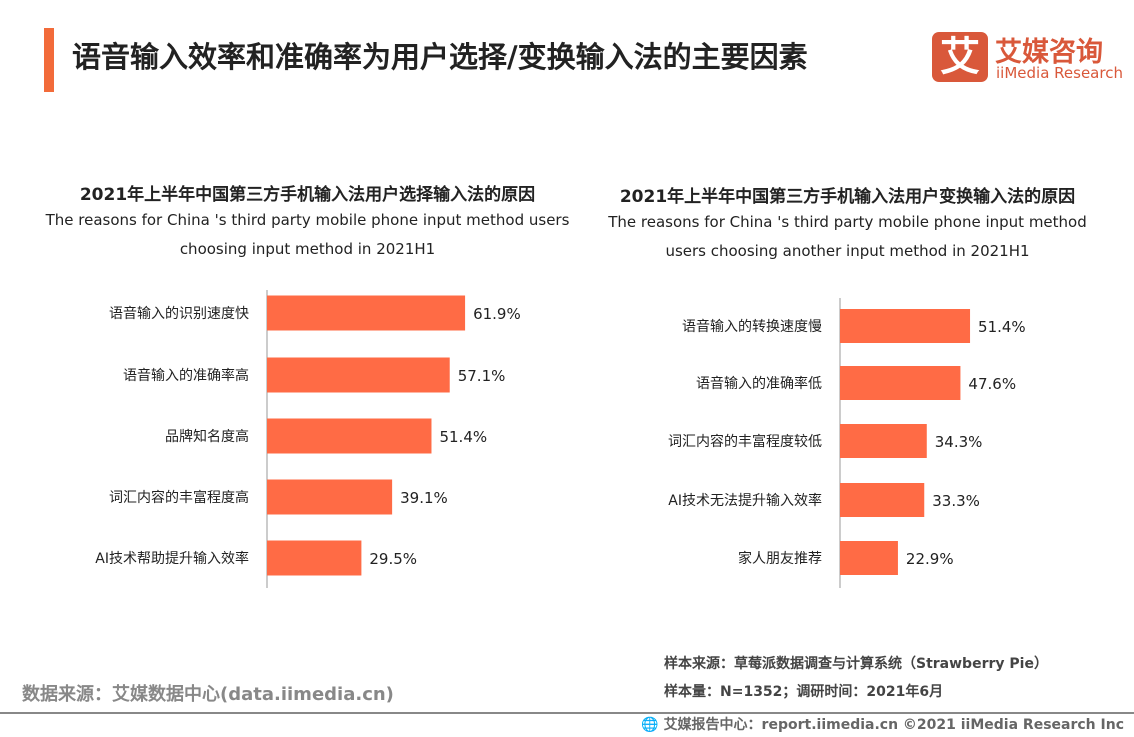 The width and height of the screenshot is (1134, 737). Describe the element at coordinates (780, 558) in the screenshot. I see `category-label: 家人朋友推荐` at that location.